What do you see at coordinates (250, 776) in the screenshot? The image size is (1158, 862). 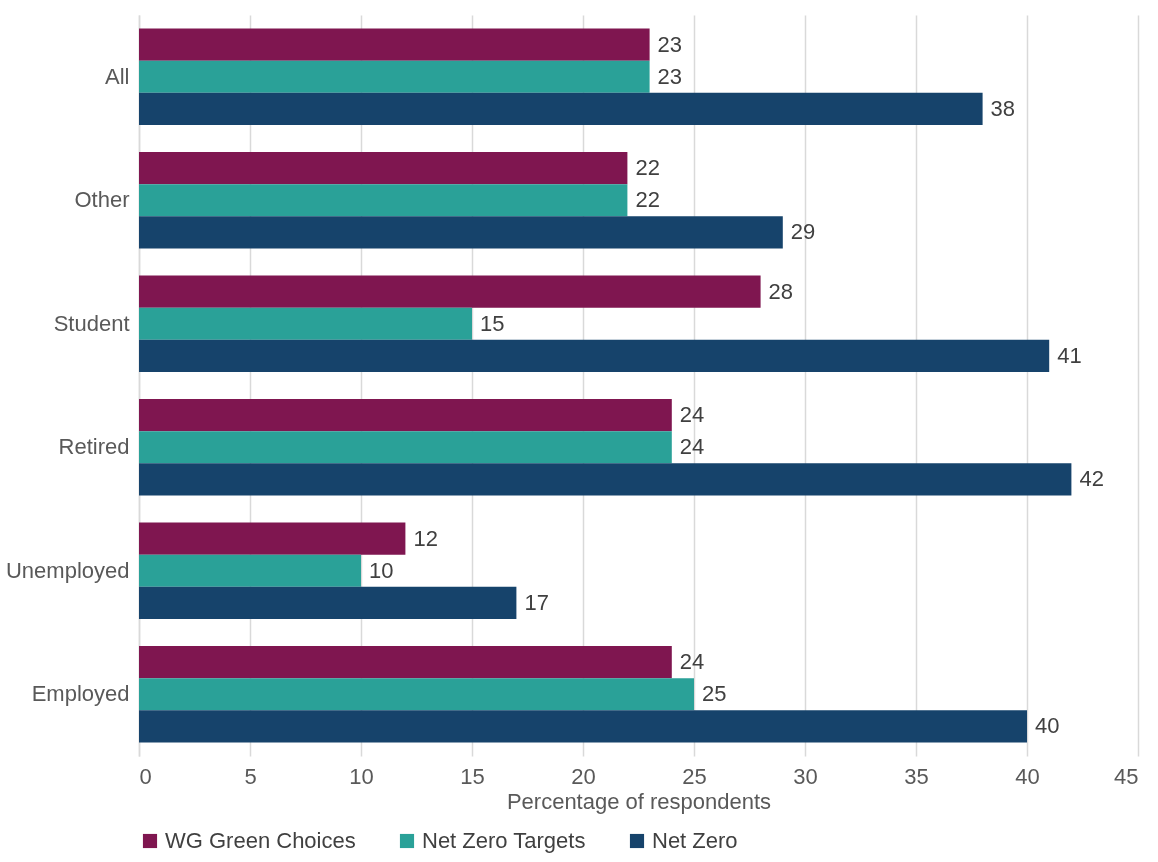 I see `x-tick-label: 5` at bounding box center [250, 776].